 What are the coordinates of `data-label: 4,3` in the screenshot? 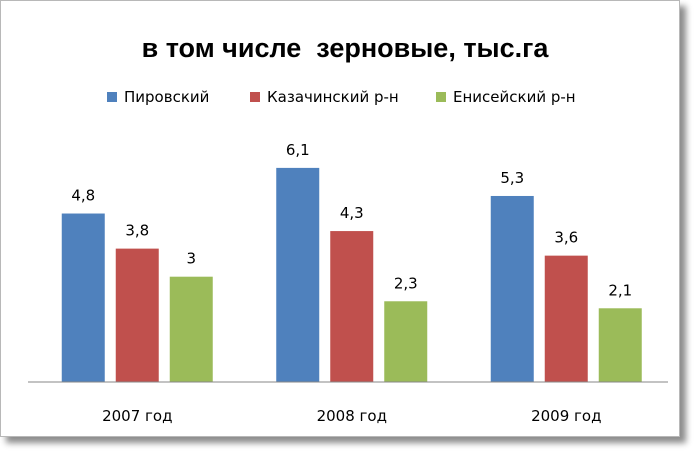 It's located at (352, 213).